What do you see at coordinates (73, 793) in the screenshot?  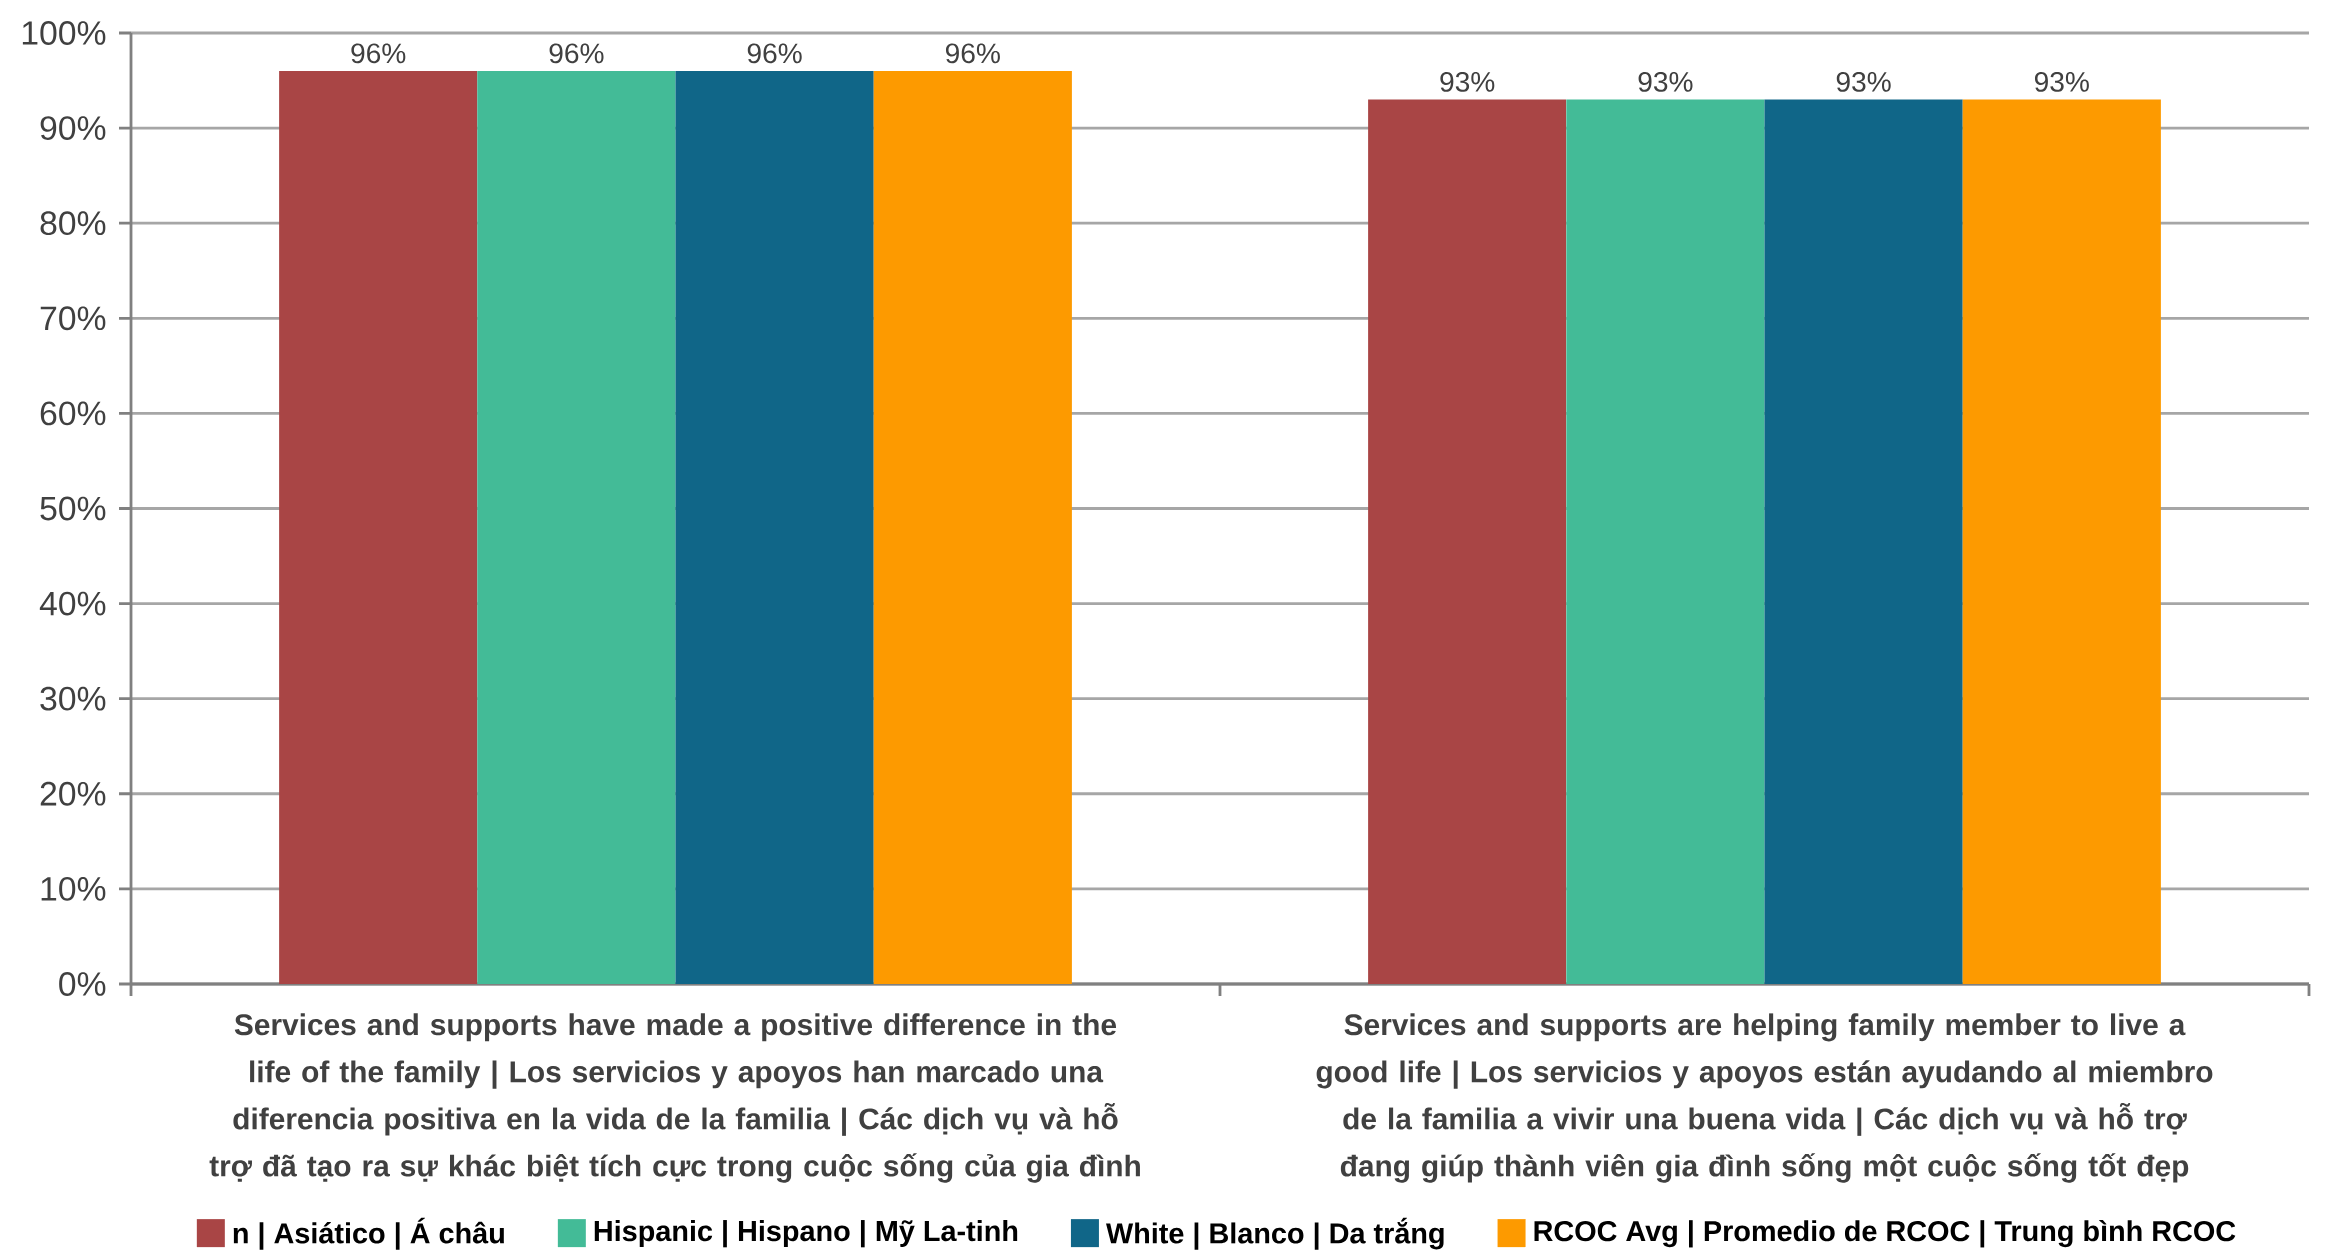 I see `y-tick-label: 20%` at bounding box center [73, 793].